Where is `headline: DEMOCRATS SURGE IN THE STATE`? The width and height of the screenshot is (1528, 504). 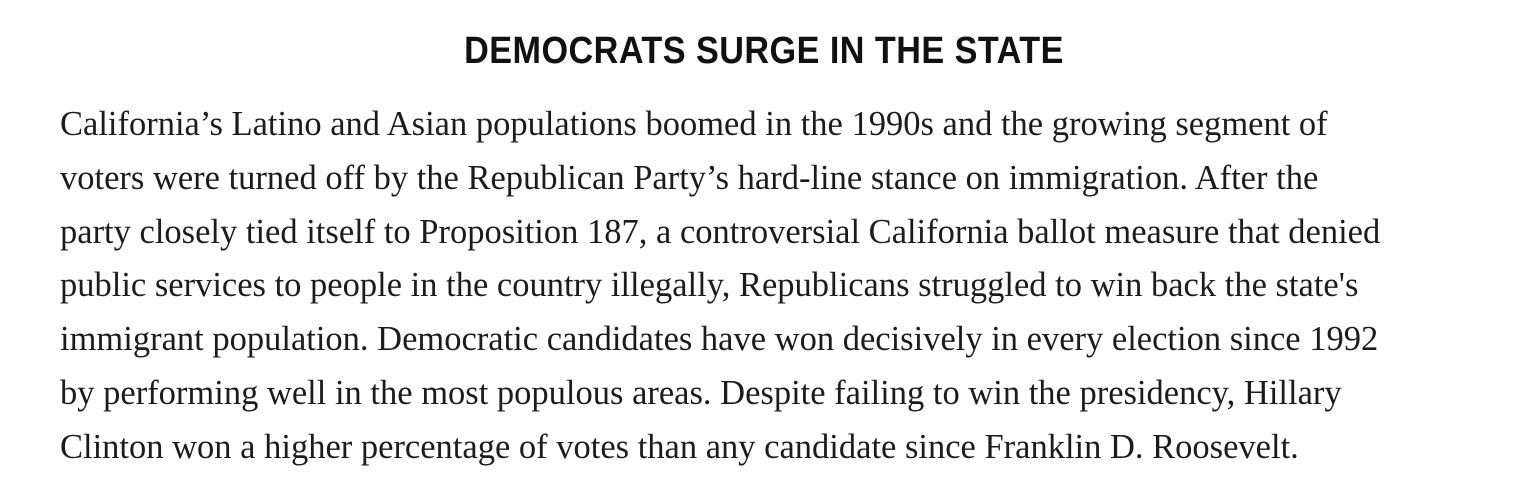
headline: DEMOCRATS SURGE IN THE STATE is located at coordinates (764, 51).